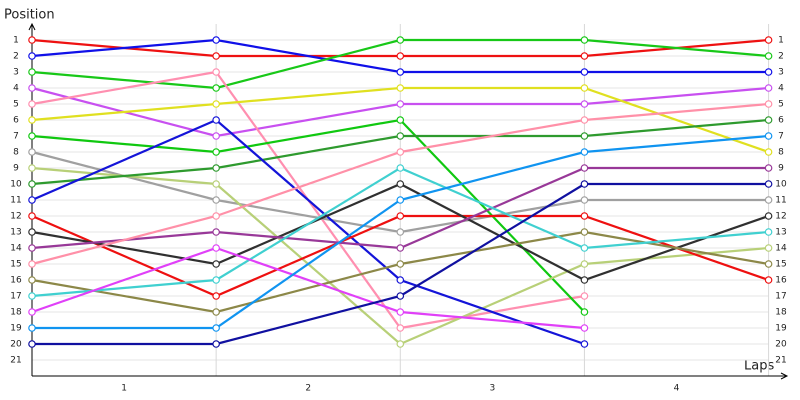 Image resolution: width=800 pixels, height=400 pixels. Describe the element at coordinates (32, 26) in the screenshot. I see `y-axis-arrow` at that location.